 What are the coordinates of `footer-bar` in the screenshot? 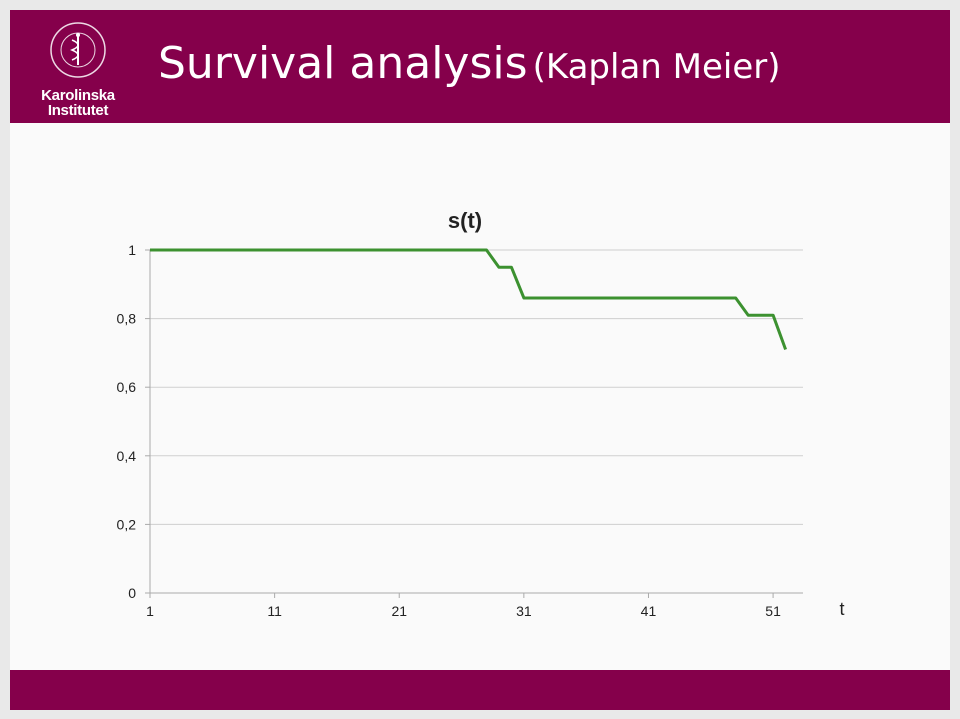 It's located at (480, 690).